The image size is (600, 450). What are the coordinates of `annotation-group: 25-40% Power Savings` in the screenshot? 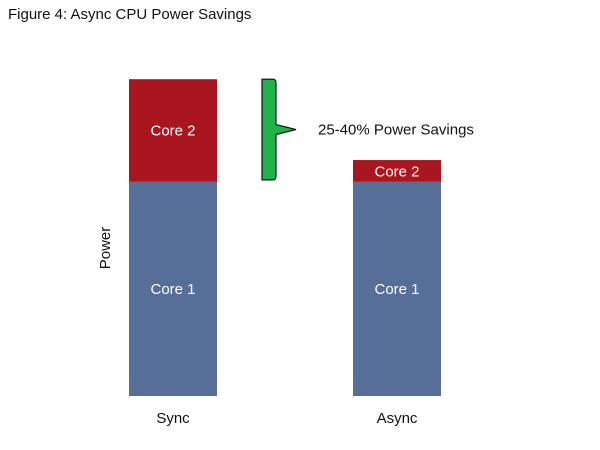 It's located at (367, 129).